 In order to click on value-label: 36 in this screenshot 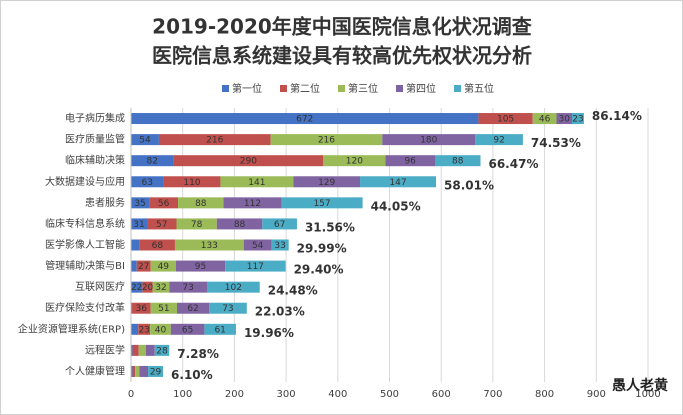, I will do `click(142, 309)`.